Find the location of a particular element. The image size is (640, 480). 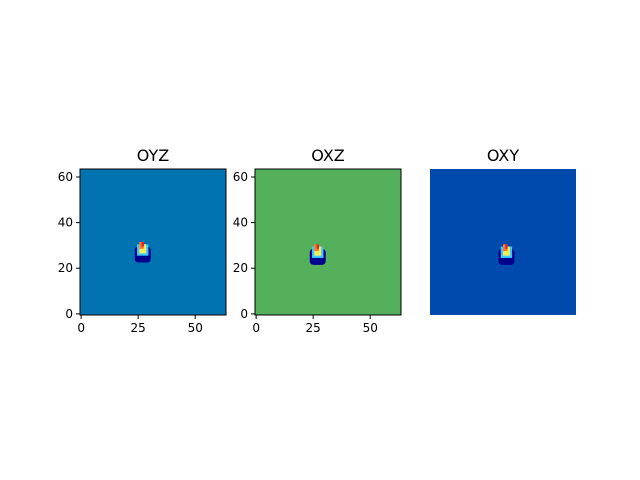

panel-oxz: OXZ 0 25 50 0 20 40 60 is located at coordinates (317, 240).